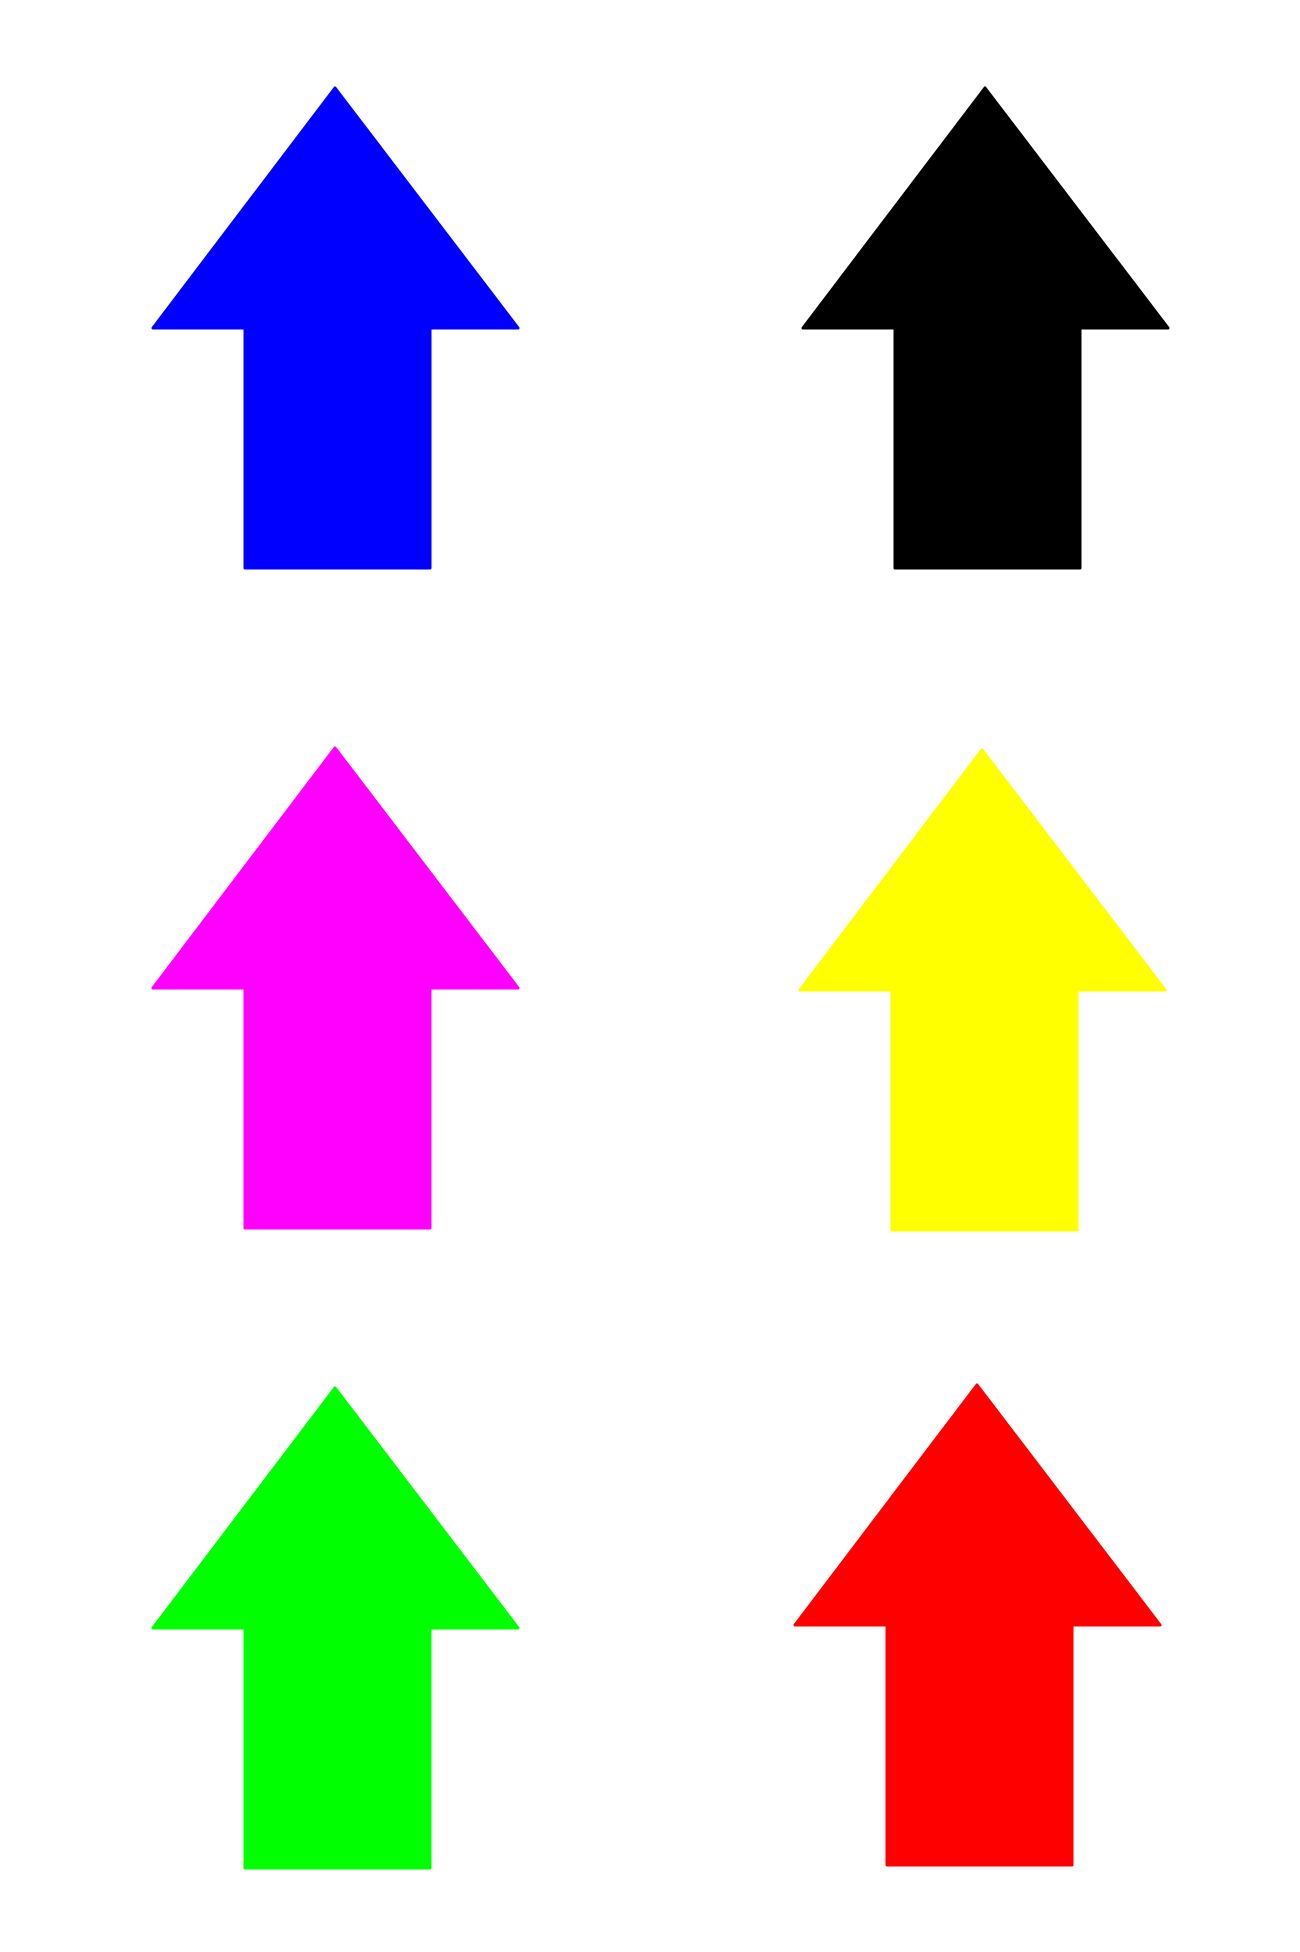  What do you see at coordinates (335, 328) in the screenshot?
I see `blue-up-arrow` at bounding box center [335, 328].